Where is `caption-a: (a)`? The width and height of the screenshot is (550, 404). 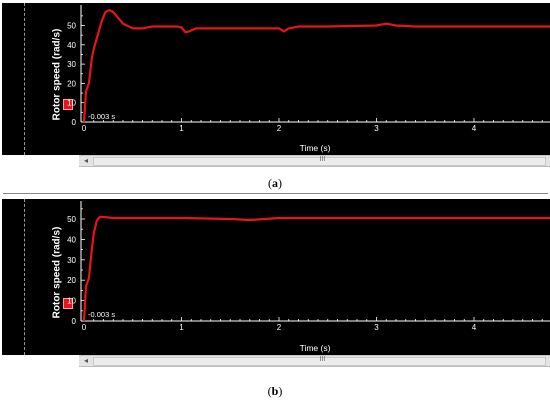 caption-a: (a) is located at coordinates (275, 183).